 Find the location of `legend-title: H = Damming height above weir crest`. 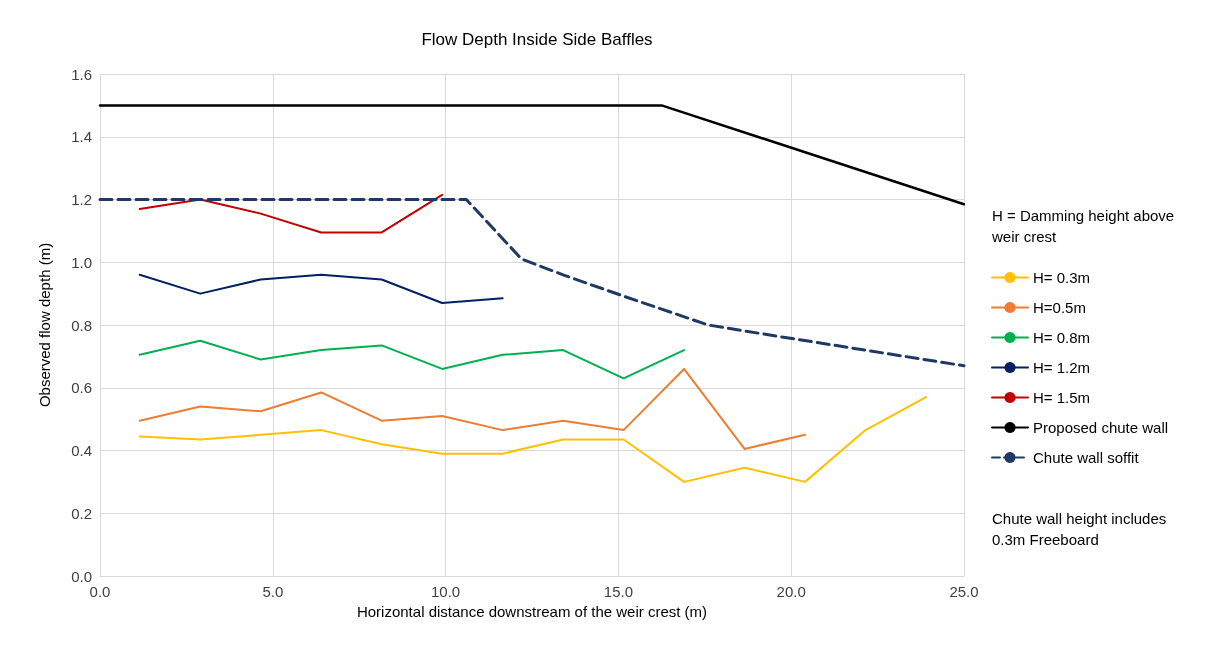

legend-title: H = Damming height above weir crest is located at coordinates (1085, 226).